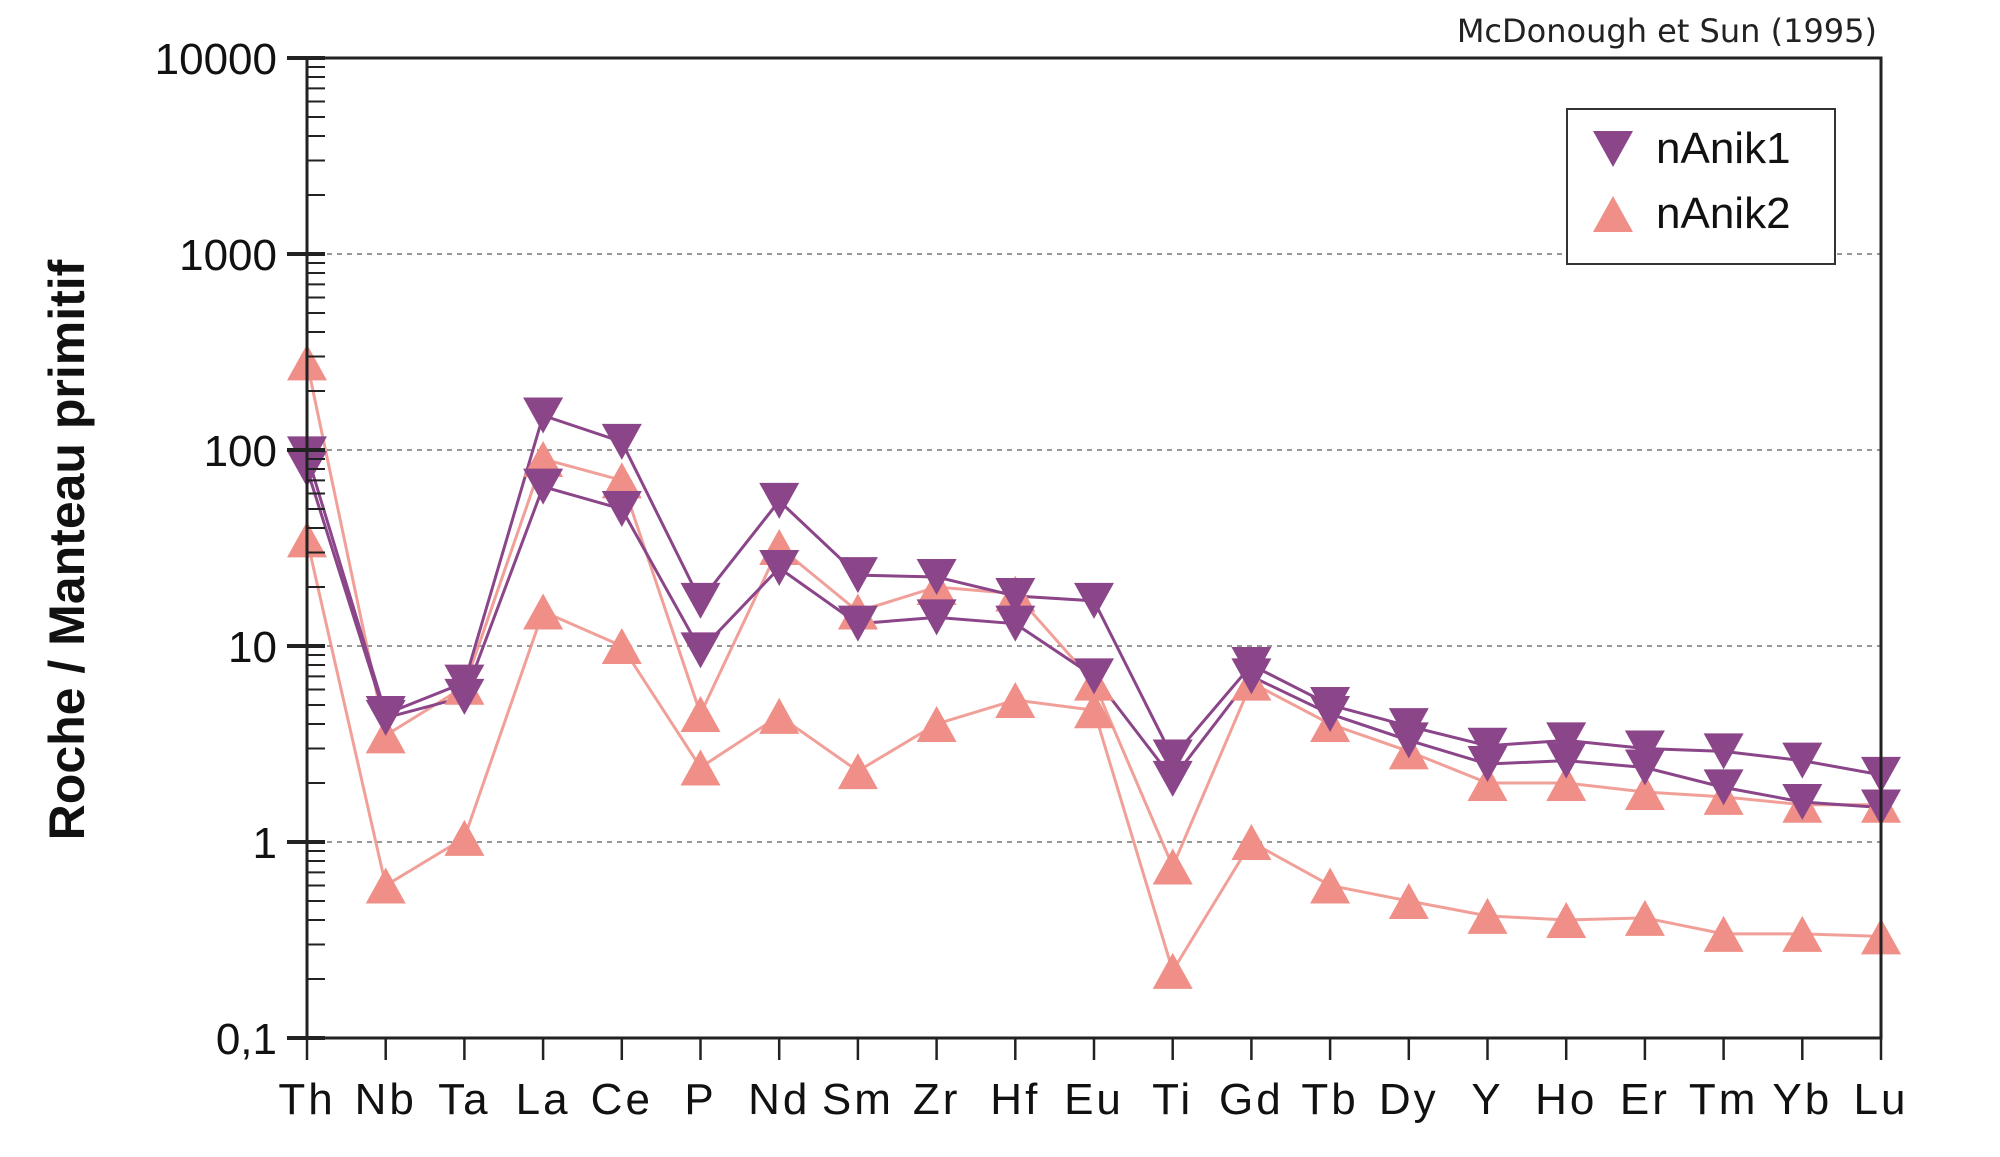 This screenshot has height=1157, width=2000. Describe the element at coordinates (246, 1039) in the screenshot. I see `y-tick-label: 0,1` at that location.